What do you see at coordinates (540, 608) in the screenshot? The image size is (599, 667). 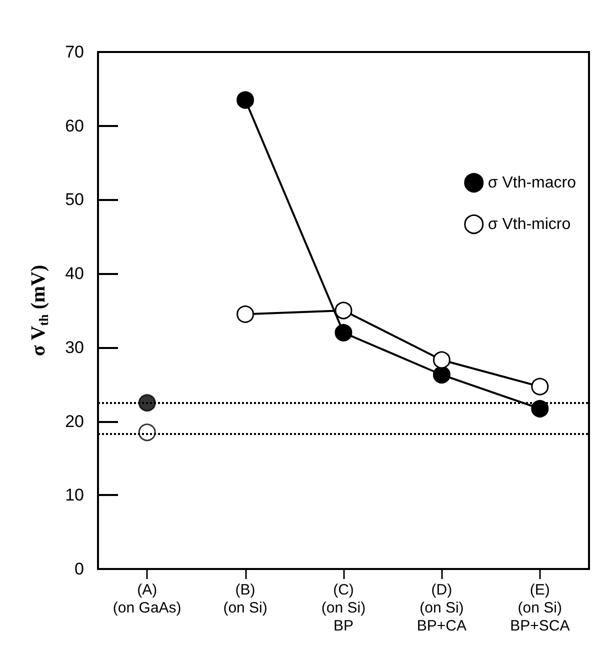 I see `x-tick-label: (E) (on Si) BP+SCA` at bounding box center [540, 608].